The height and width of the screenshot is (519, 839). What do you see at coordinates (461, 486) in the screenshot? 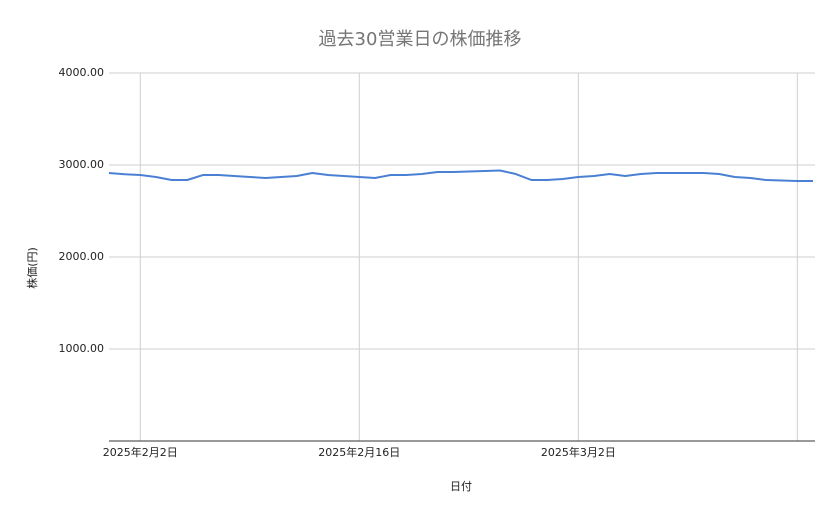
I see `x-axis-label: 日付` at bounding box center [461, 486].